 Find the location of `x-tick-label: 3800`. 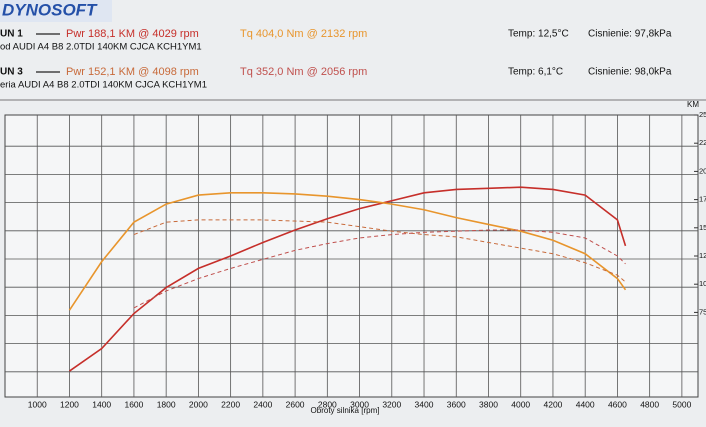

x-tick-label: 3800 is located at coordinates (488, 404).